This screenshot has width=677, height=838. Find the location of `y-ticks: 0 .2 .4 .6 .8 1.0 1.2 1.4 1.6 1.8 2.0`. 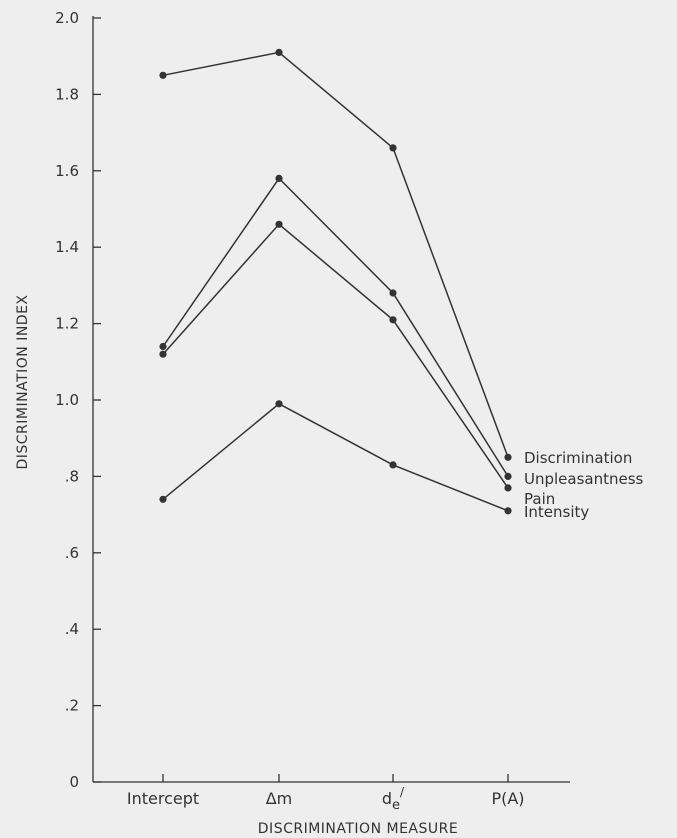

y-ticks: 0 .2 .4 .6 .8 1.0 1.2 1.4 1.6 1.8 2.0 is located at coordinates (78, 400).